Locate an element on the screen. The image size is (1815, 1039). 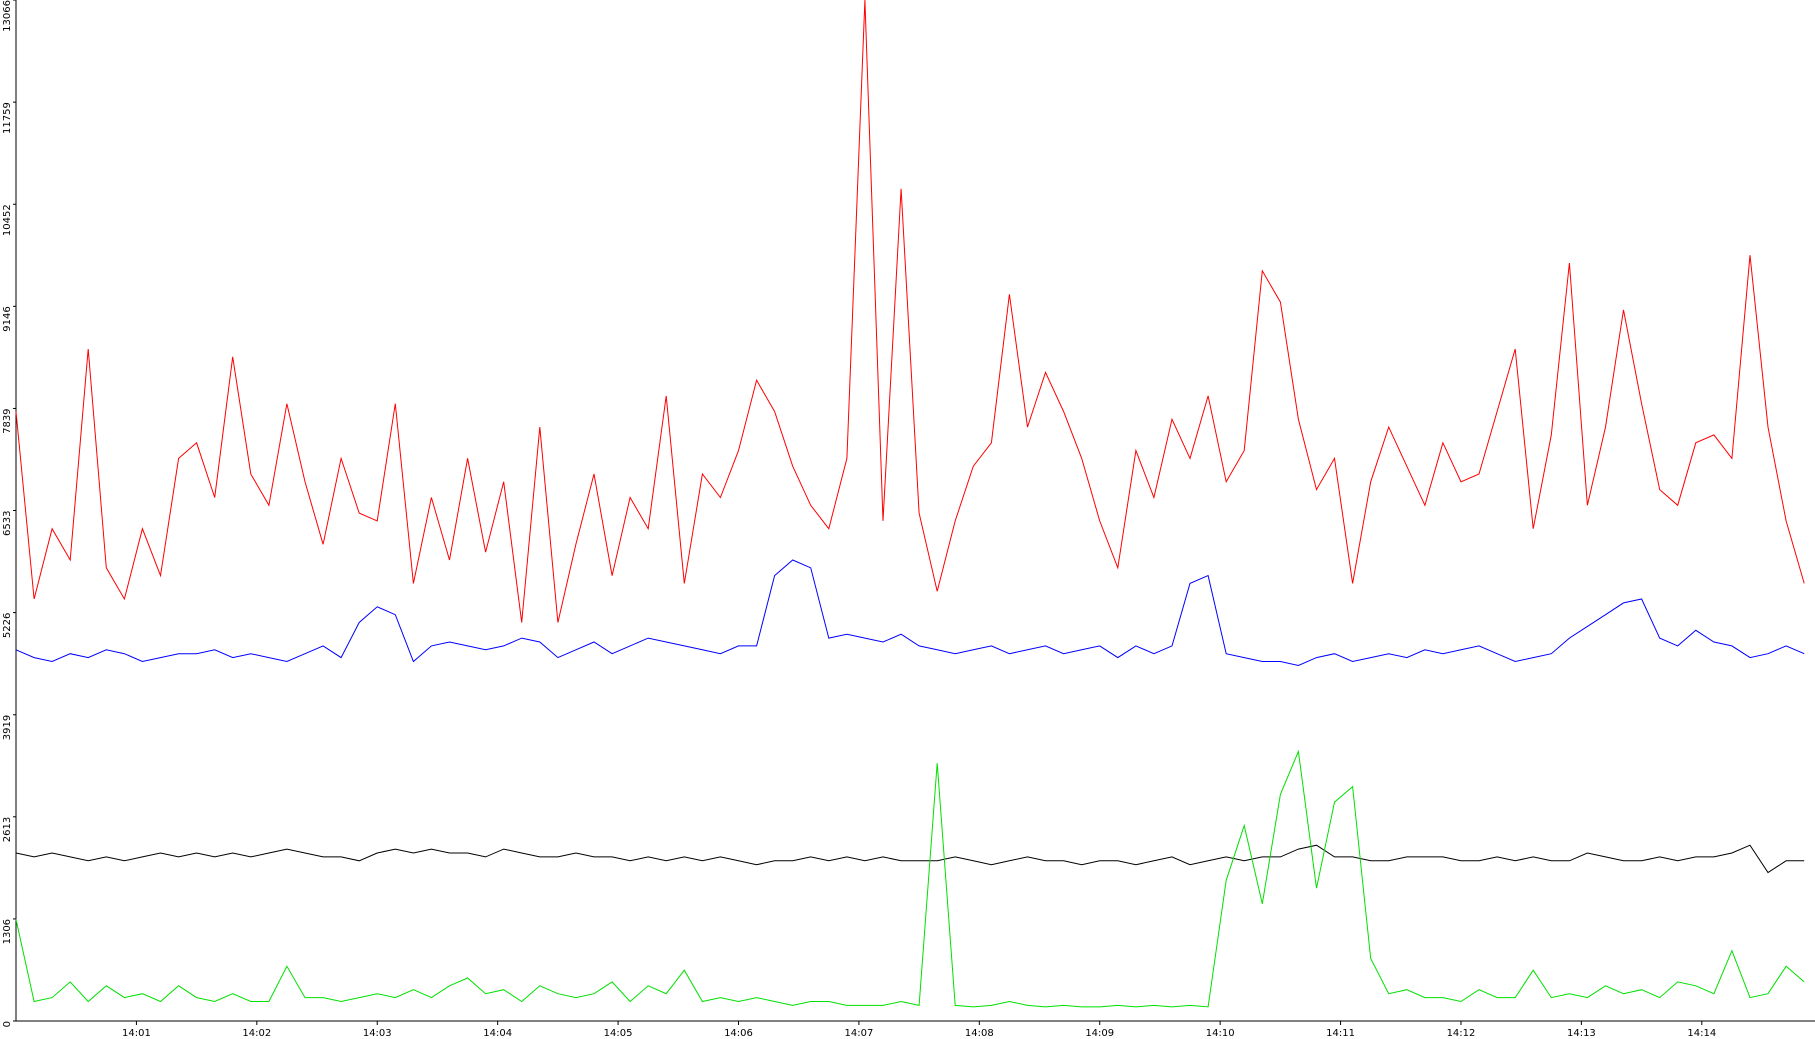
y-tick-label: 13066 is located at coordinates (7, 16).